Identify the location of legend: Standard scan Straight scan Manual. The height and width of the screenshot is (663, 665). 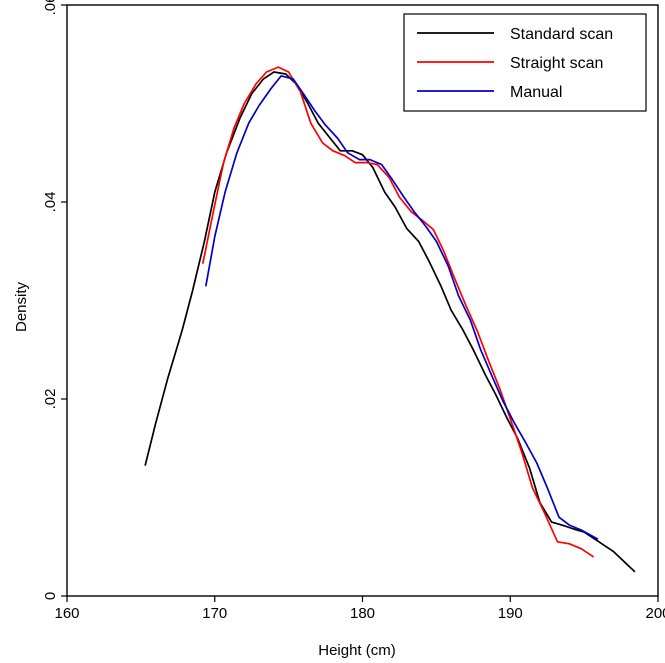
(525, 62).